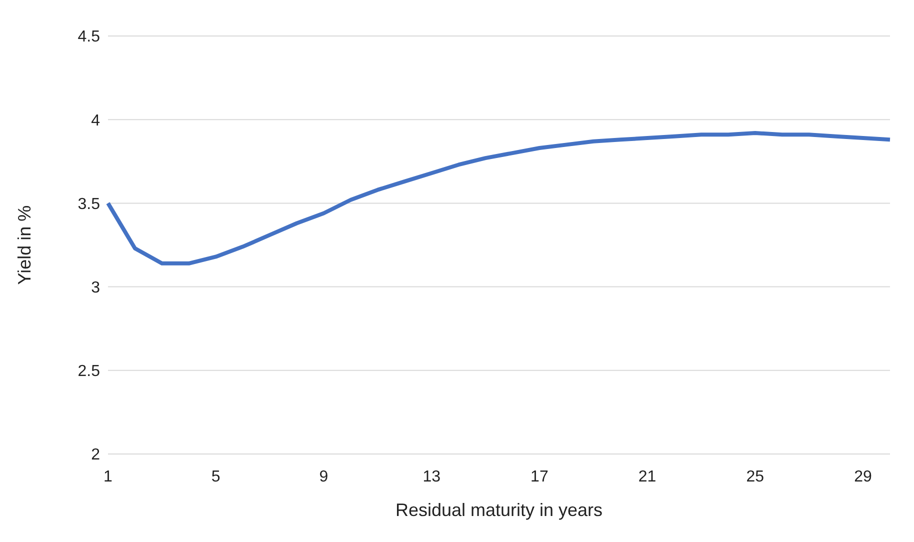 This screenshot has width=914, height=542. I want to click on x-tick-label: 1, so click(108, 477).